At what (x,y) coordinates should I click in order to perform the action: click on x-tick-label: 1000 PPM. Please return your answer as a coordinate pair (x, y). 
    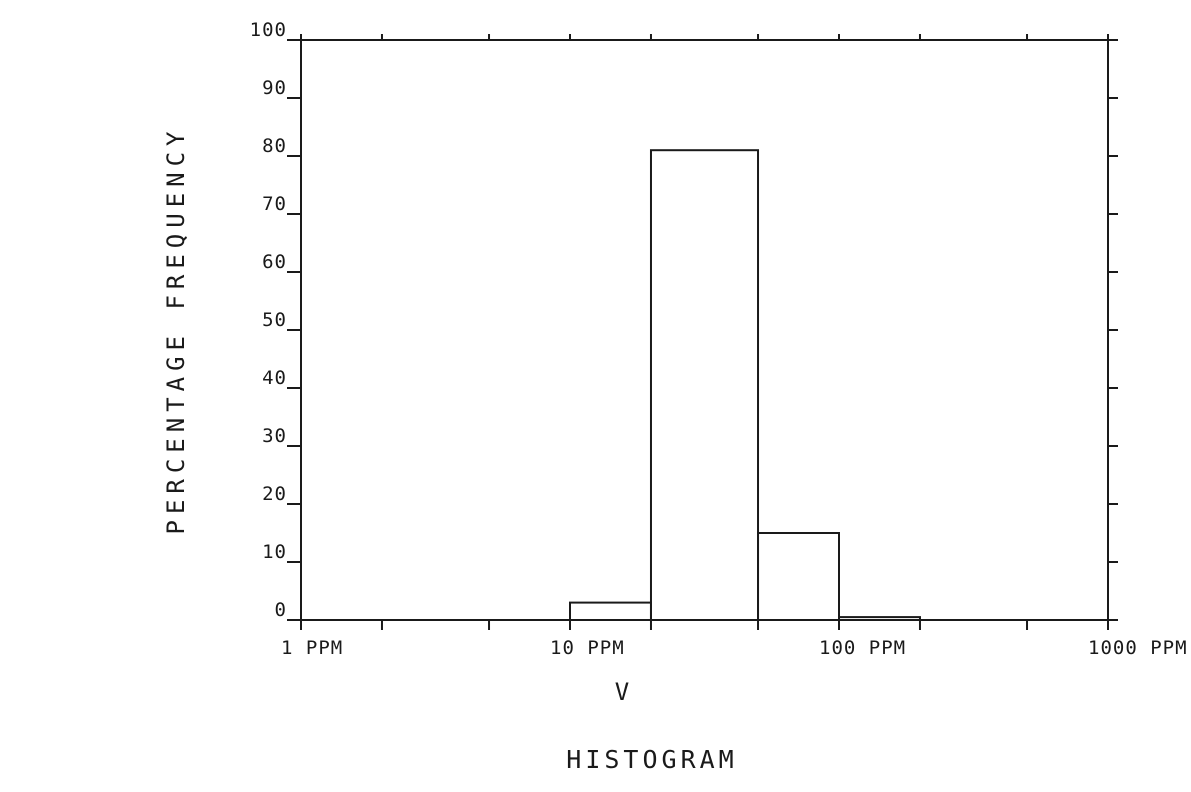
    Looking at the image, I should click on (1138, 648).